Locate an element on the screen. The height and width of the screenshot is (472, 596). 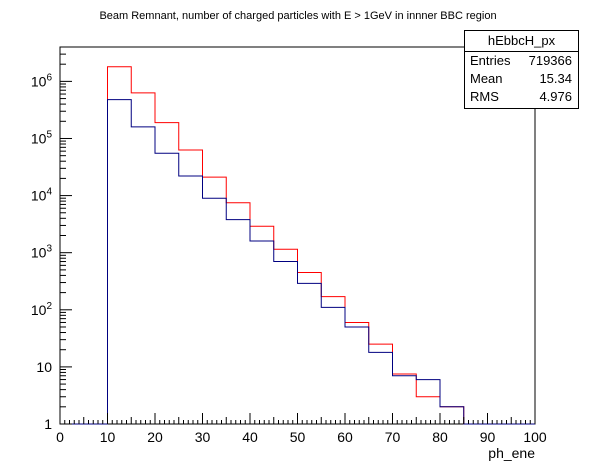
y-tick-label: 1 is located at coordinates (48, 424).